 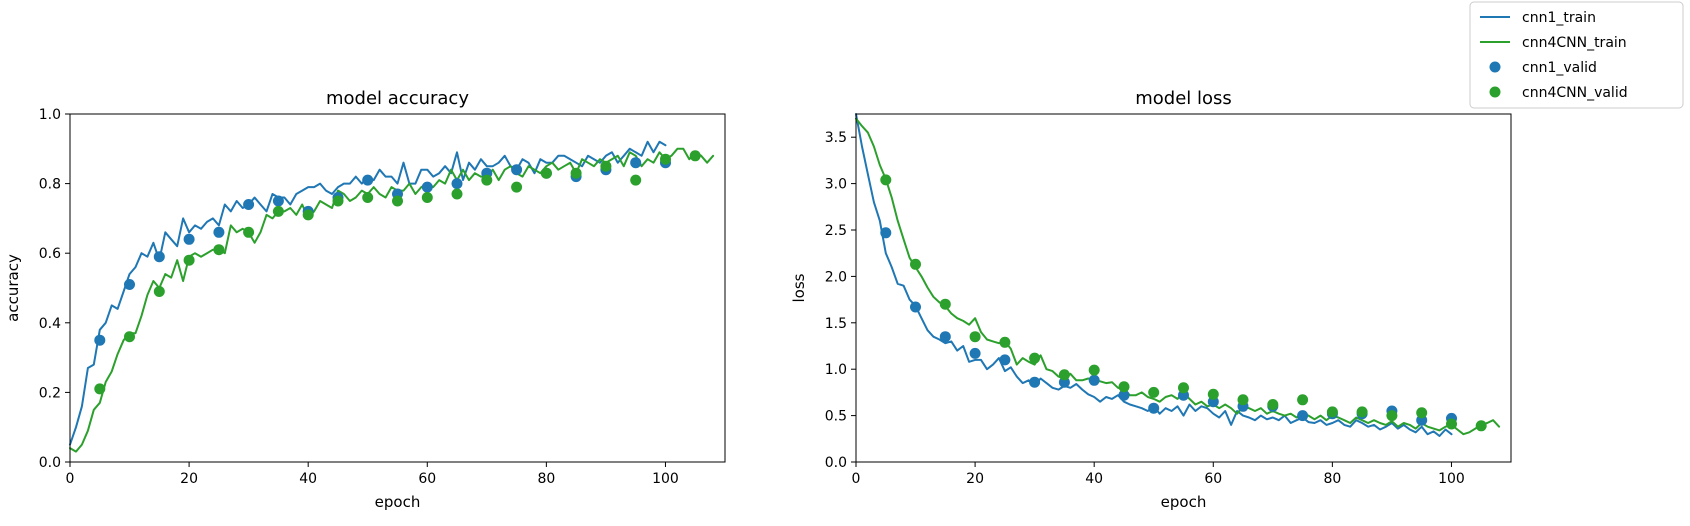 I want to click on loss-x-tick-label: 60, so click(x=1213, y=479).